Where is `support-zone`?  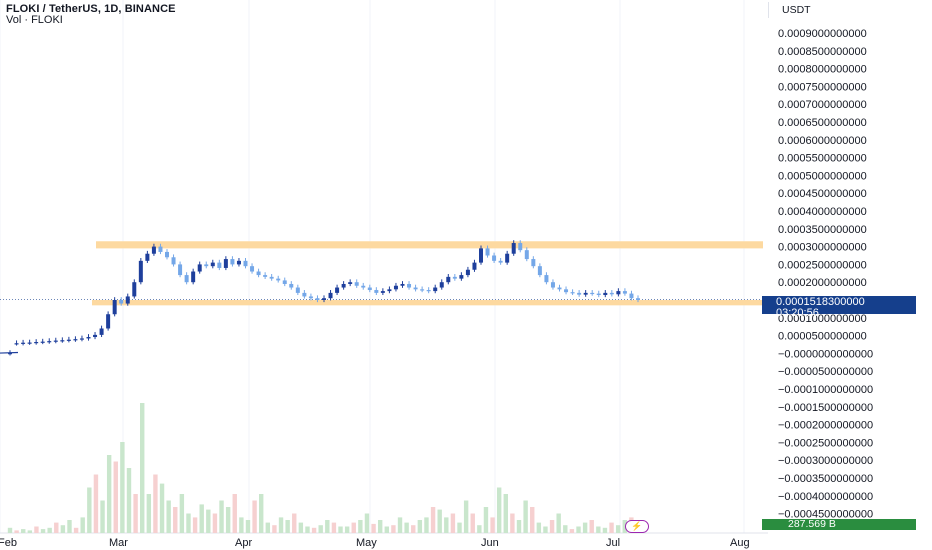
support-zone is located at coordinates (427, 303).